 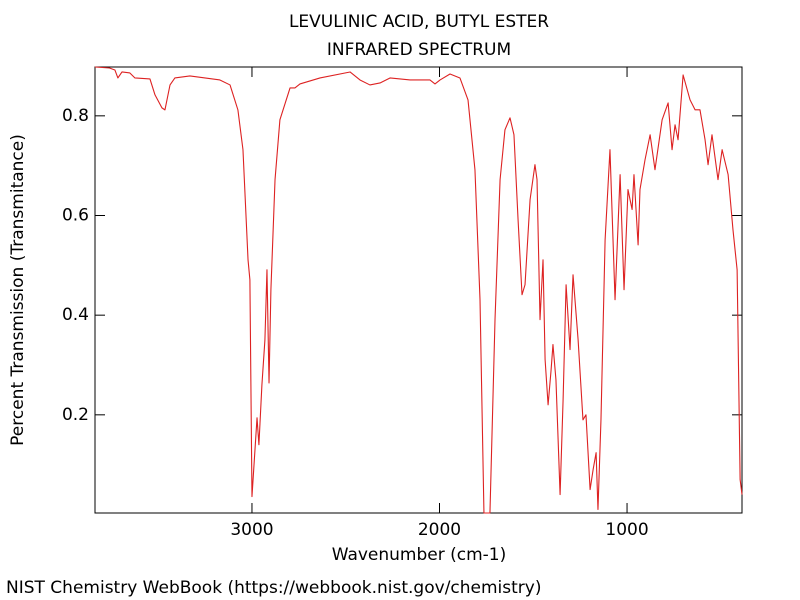 What do you see at coordinates (75, 116) in the screenshot?
I see `y-tick-label: 0.8` at bounding box center [75, 116].